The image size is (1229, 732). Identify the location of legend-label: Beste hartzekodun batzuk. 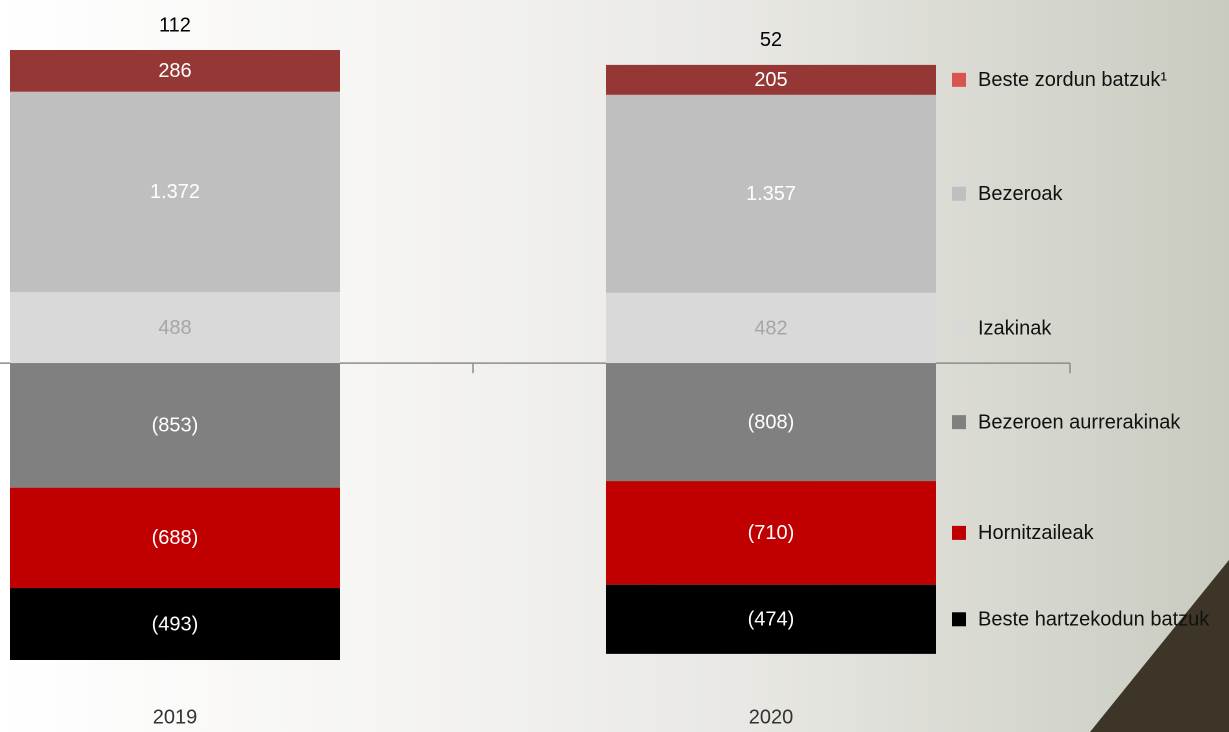
(1094, 620).